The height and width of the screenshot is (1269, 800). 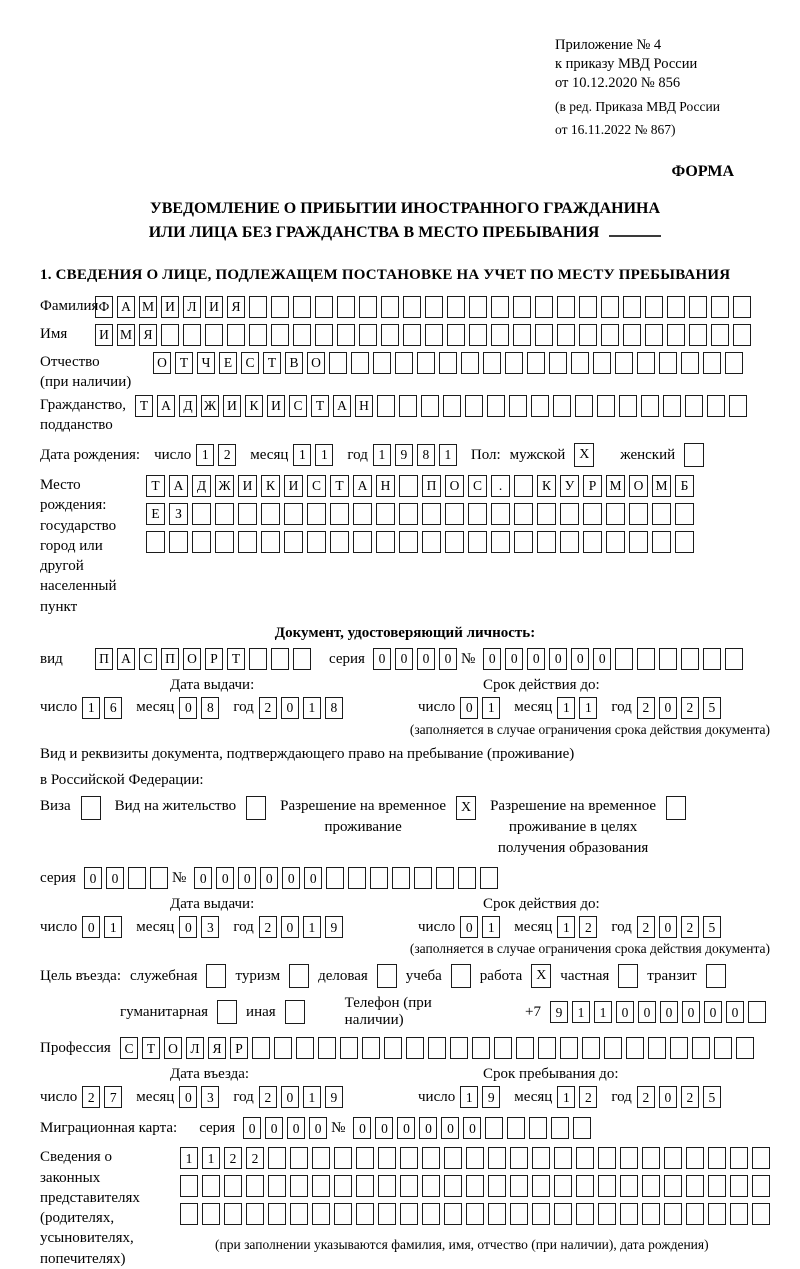 I want to click on char-cell: М, so click(x=148, y=307).